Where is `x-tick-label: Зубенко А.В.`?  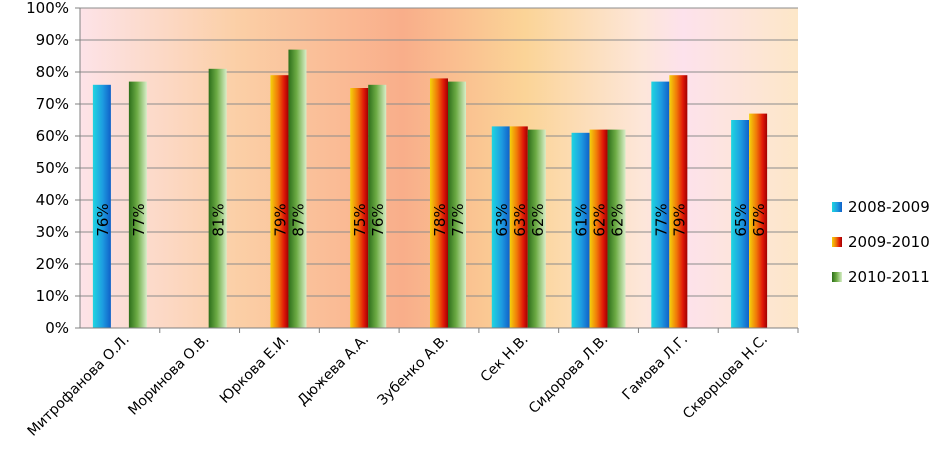 x-tick-label: Зубенко А.В. is located at coordinates (413, 370).